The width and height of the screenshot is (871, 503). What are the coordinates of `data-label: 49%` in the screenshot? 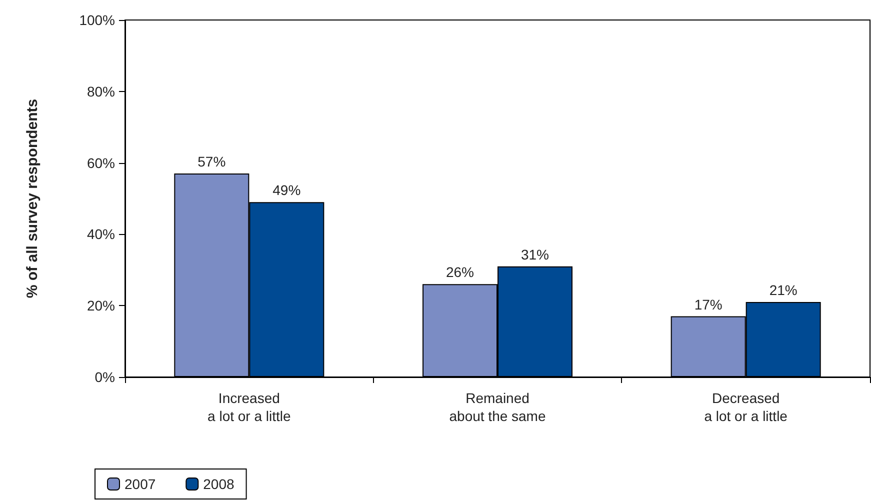 It's located at (286, 190).